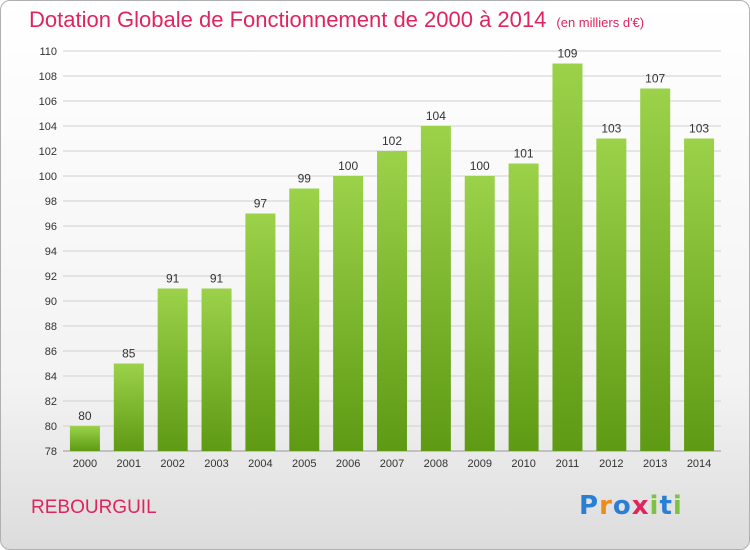  Describe the element at coordinates (129, 464) in the screenshot. I see `x-tick-label: 2001` at that location.